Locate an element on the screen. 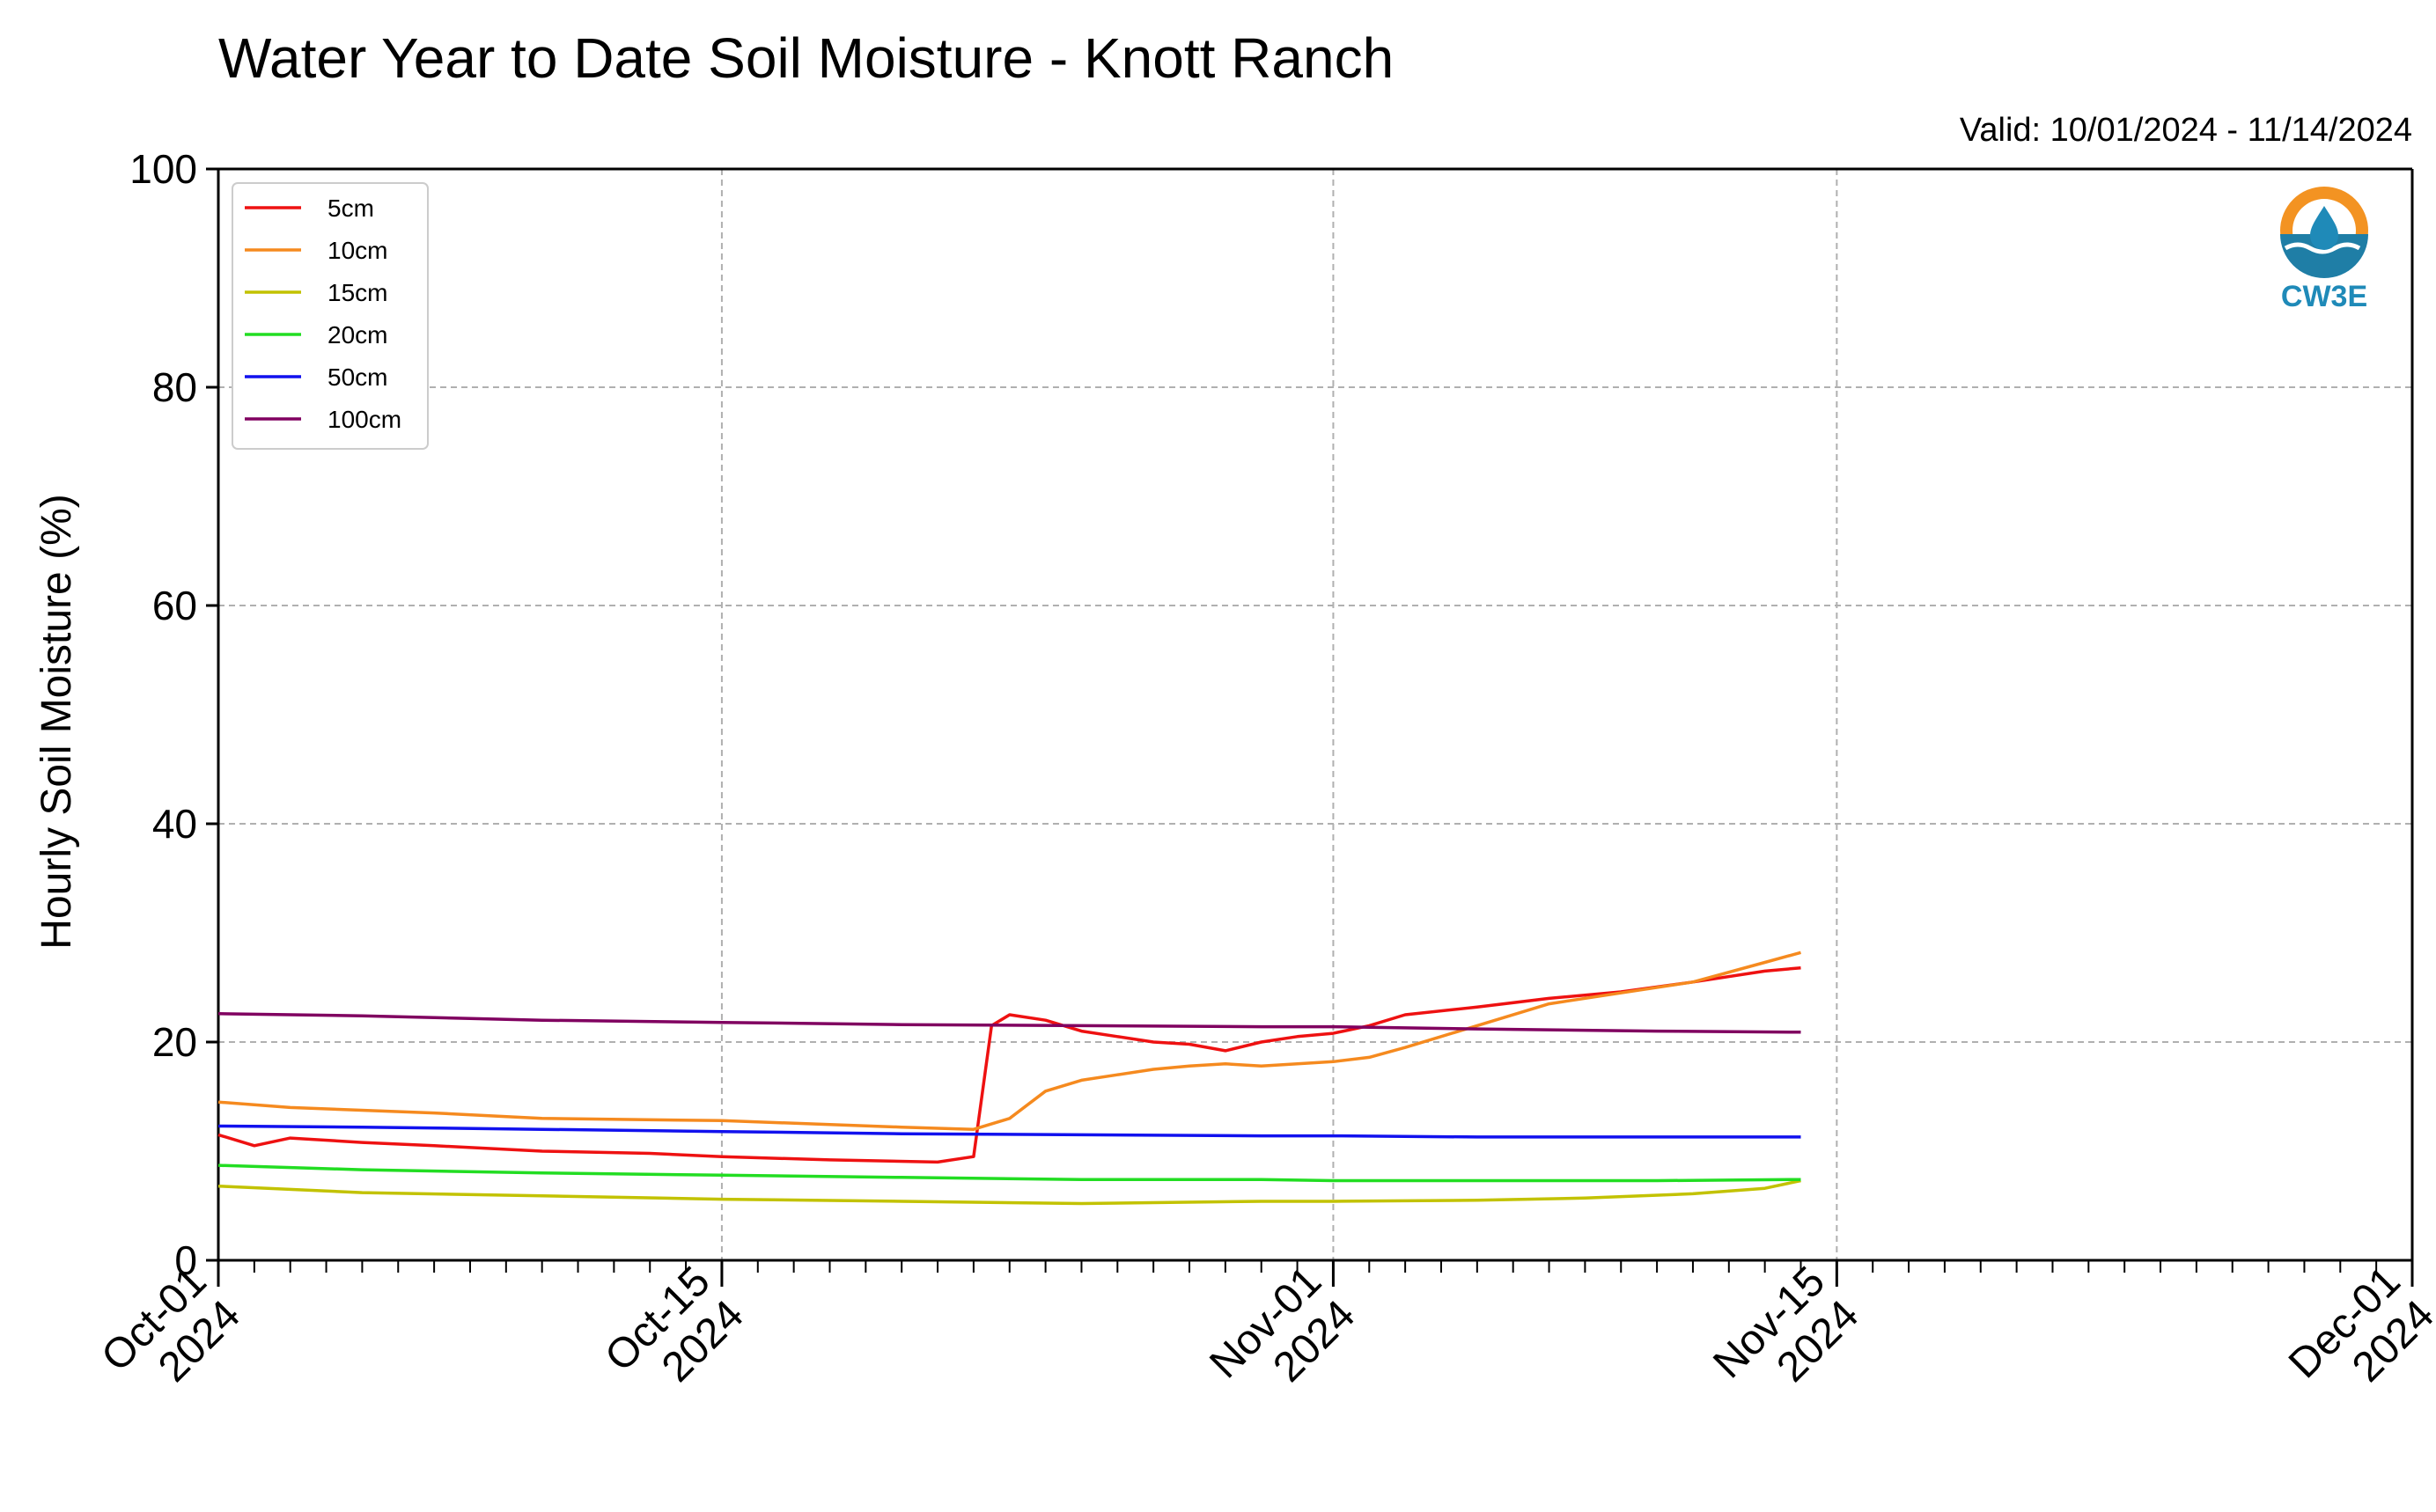  series-line-10cm is located at coordinates (1009, 1041).